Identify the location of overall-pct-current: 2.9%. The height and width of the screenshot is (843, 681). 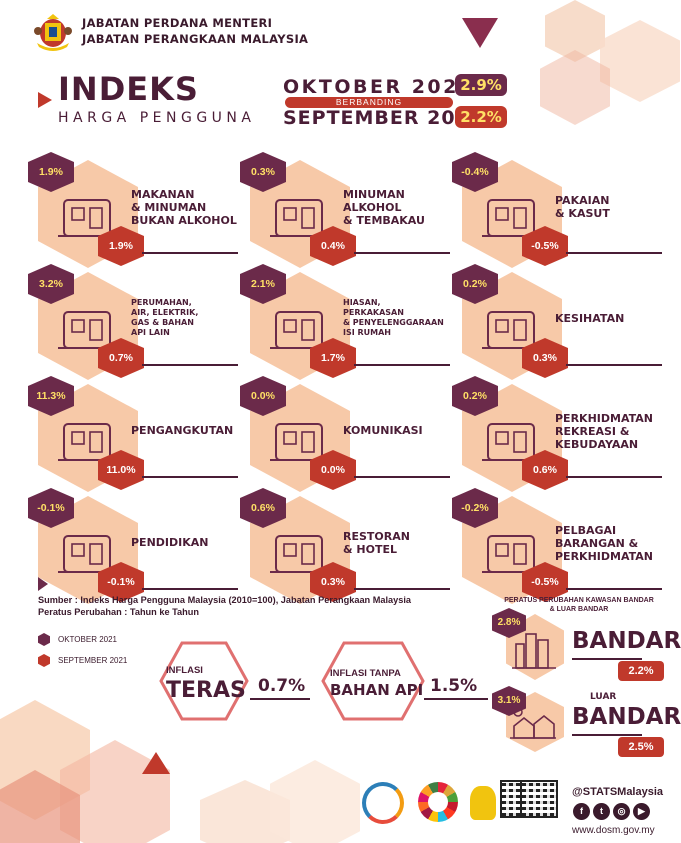
(481, 85).